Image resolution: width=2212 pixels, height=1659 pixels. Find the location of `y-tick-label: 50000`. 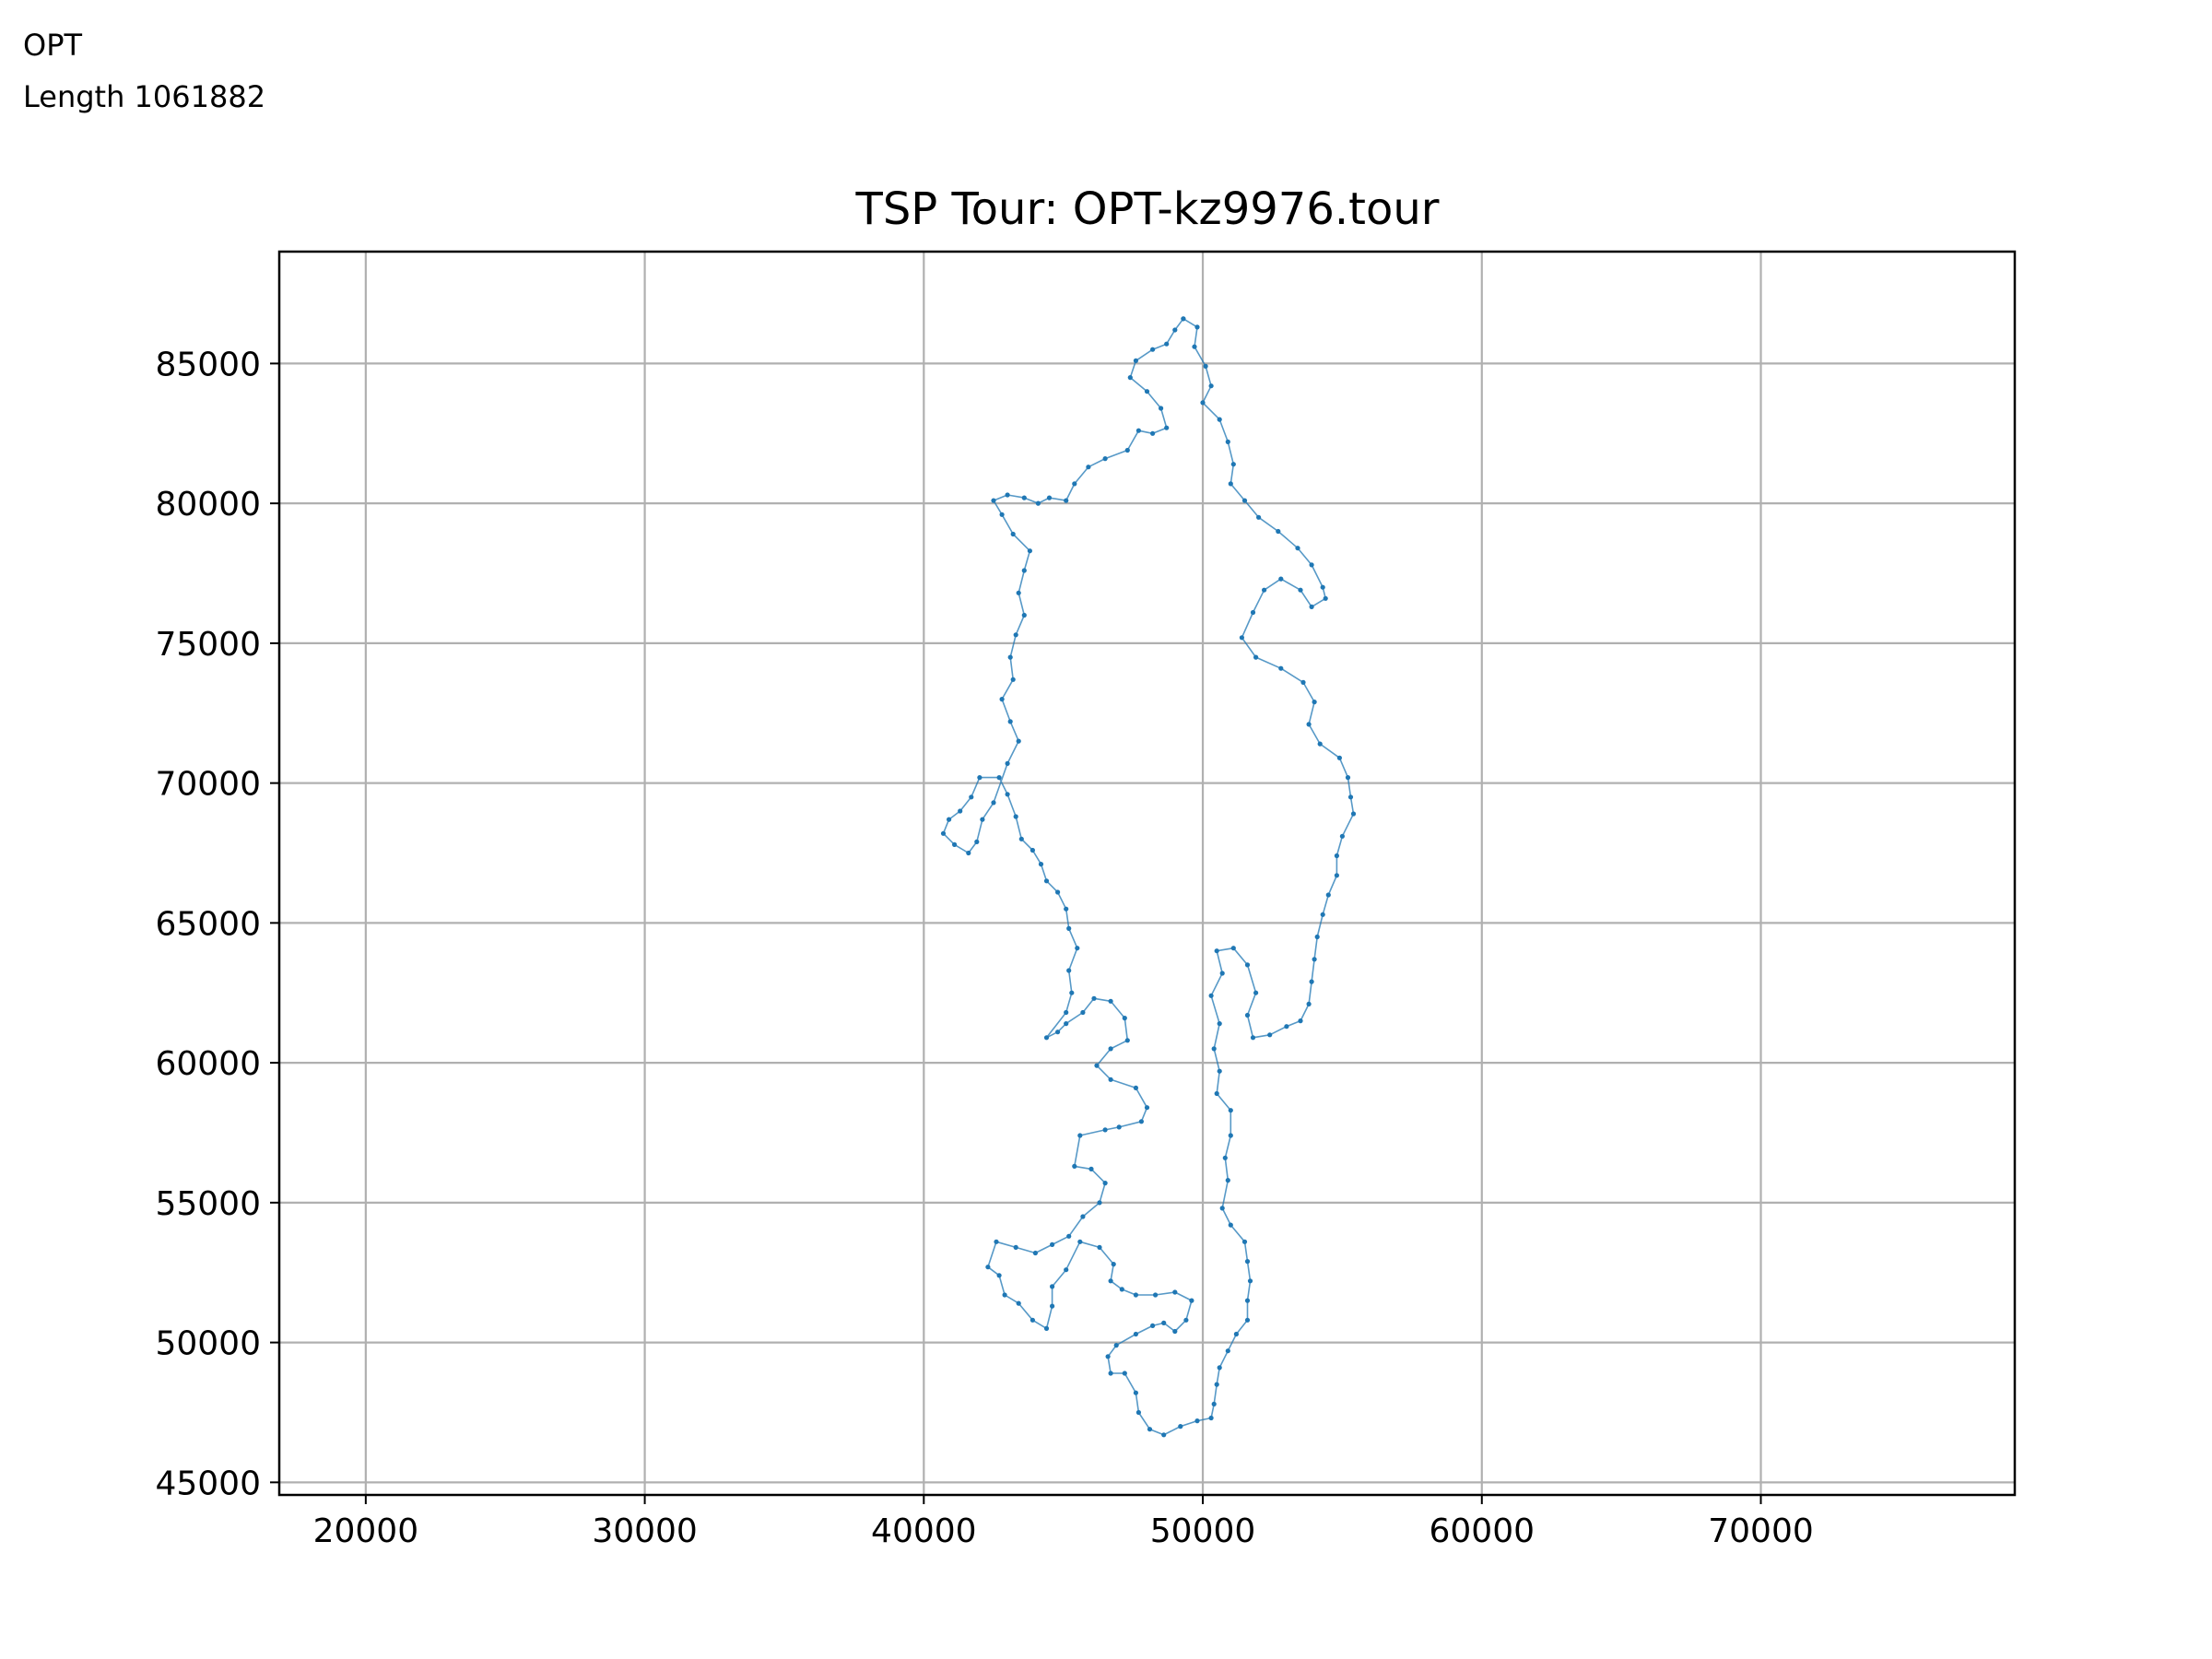

y-tick-label: 50000 is located at coordinates (208, 1344).